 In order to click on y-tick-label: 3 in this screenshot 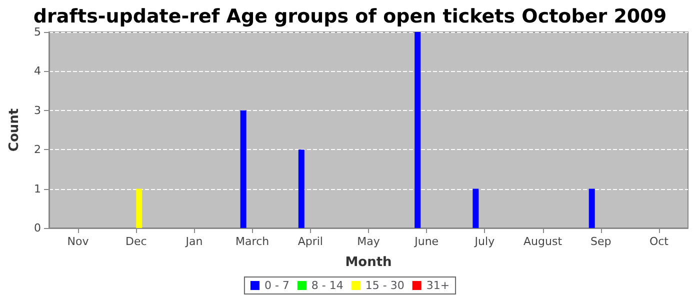, I will do `click(37, 110)`.